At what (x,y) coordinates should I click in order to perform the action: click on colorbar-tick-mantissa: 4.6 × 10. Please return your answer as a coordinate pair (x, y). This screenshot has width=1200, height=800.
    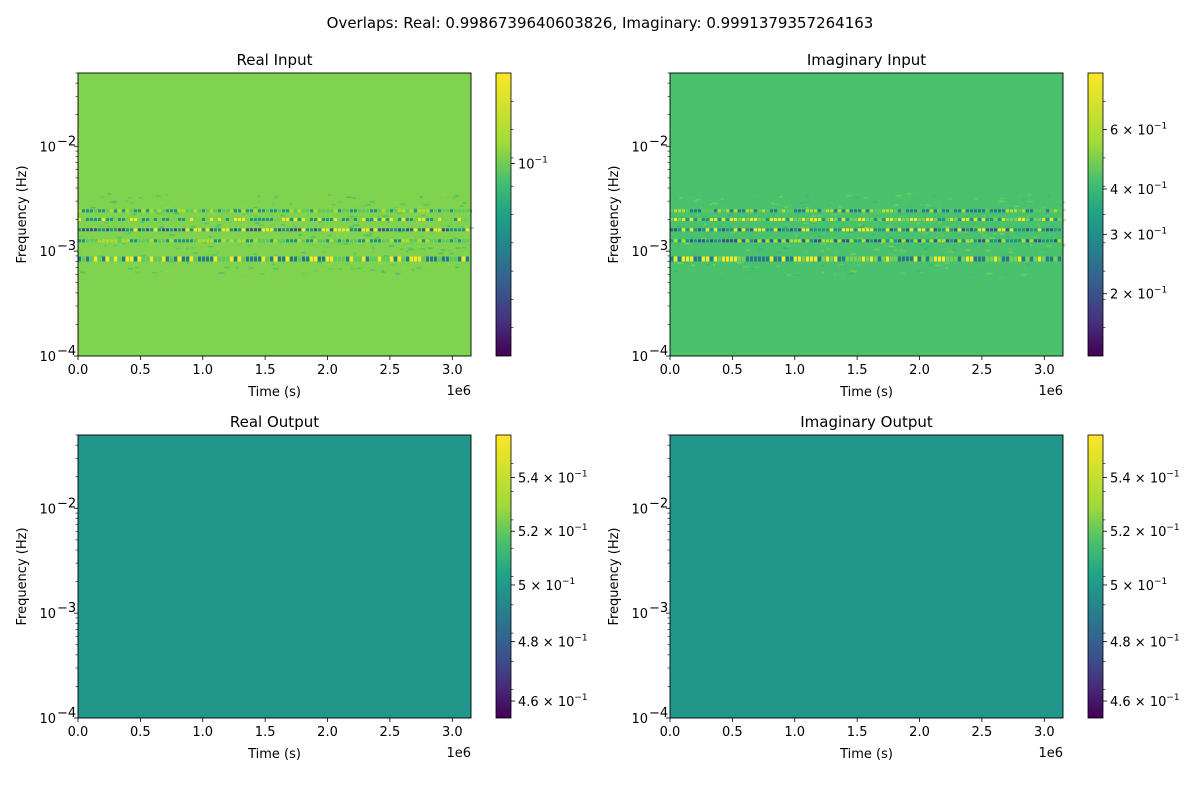
    Looking at the image, I should click on (1138, 702).